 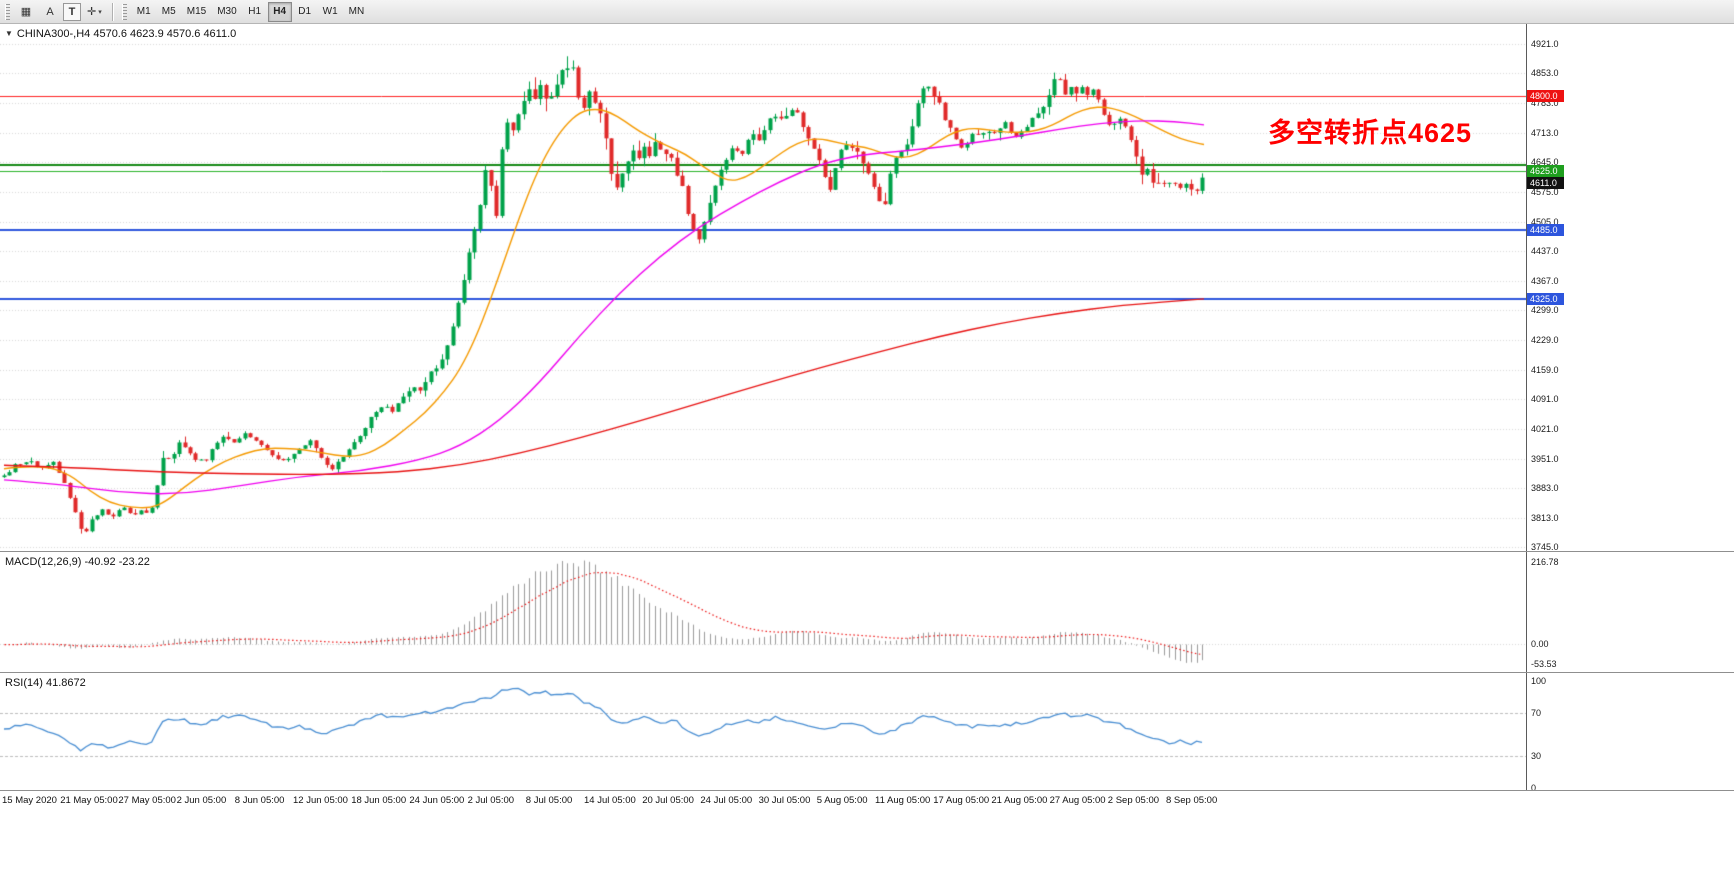 What do you see at coordinates (201, 800) in the screenshot?
I see `time-tick-label: 2 Jun 05:00` at bounding box center [201, 800].